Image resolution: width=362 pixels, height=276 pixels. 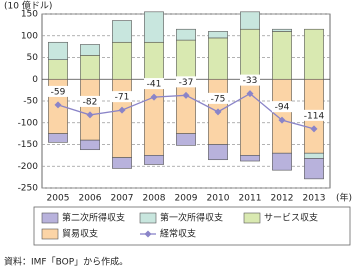 What do you see at coordinates (29, 36) in the screenshot?
I see `y-tick-label: 100` at bounding box center [29, 36].